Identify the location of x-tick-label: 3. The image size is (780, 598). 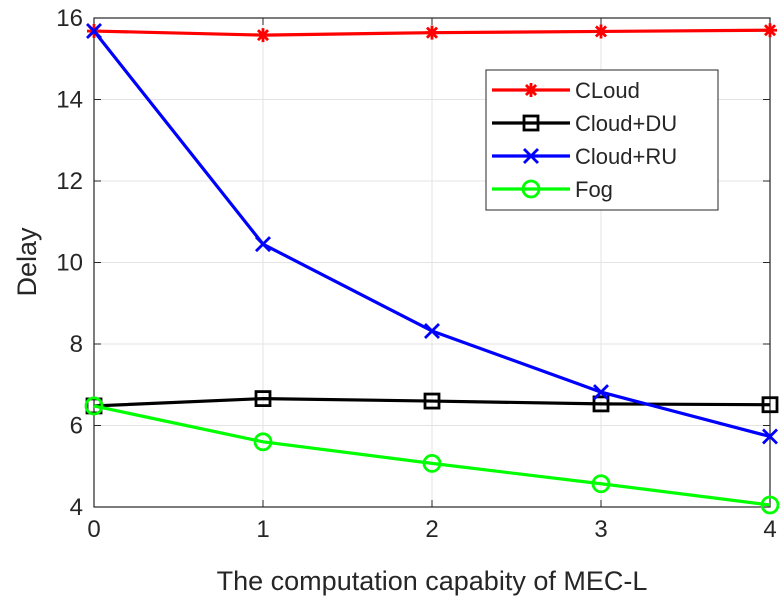
(600, 529).